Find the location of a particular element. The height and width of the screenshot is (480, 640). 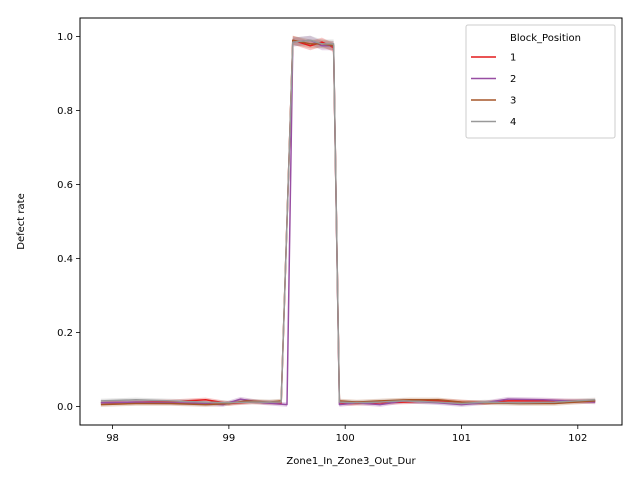

y-tick-label-0.8: 0.8 is located at coordinates (65, 111).